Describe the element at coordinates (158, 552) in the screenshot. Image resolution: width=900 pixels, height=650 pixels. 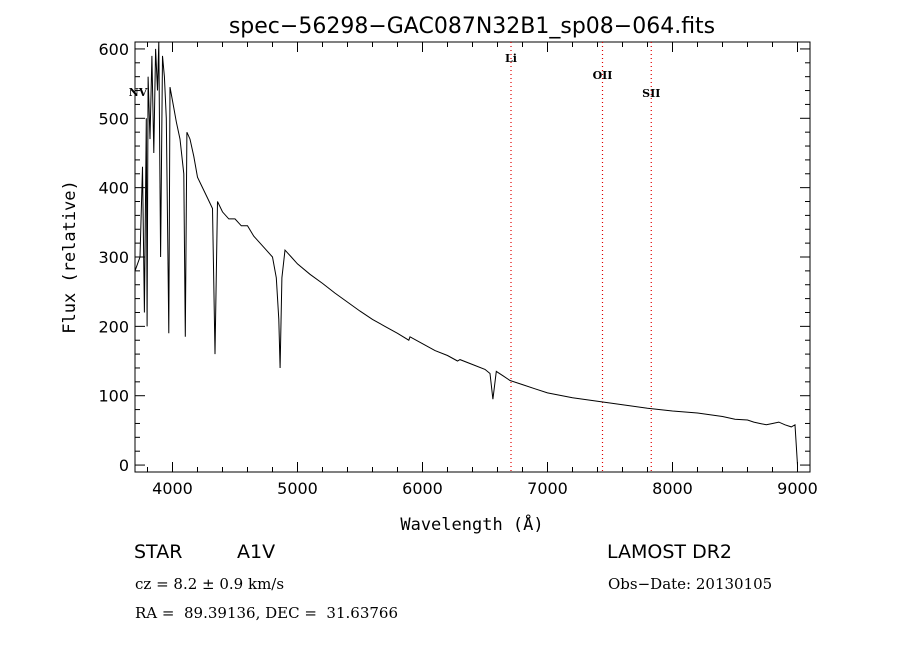
I see `object-type: STAR` at that location.